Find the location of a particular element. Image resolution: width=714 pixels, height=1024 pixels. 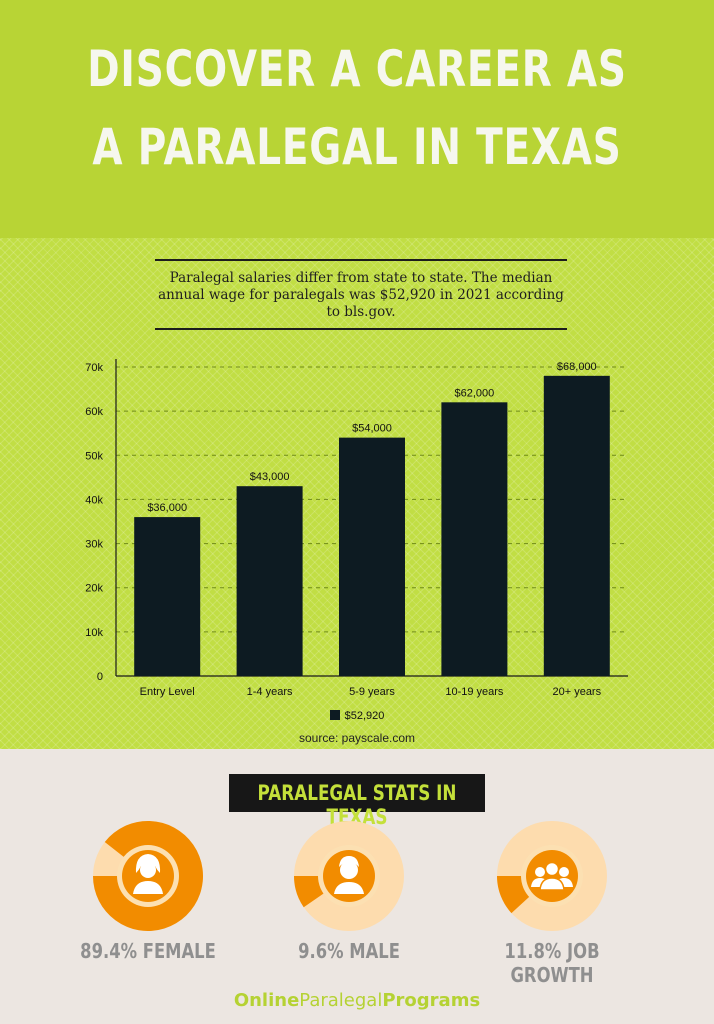

stats-title: PARALEGAL STATS IN TEXAS is located at coordinates (357, 805).